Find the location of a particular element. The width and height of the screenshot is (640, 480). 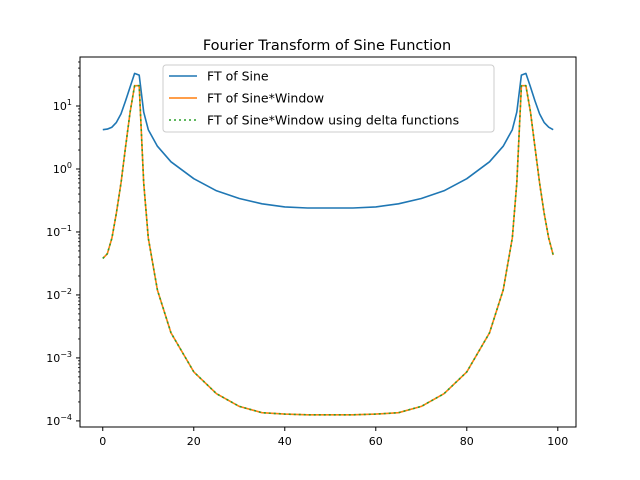

y-tick-label: 10⁰ is located at coordinates (62, 168).